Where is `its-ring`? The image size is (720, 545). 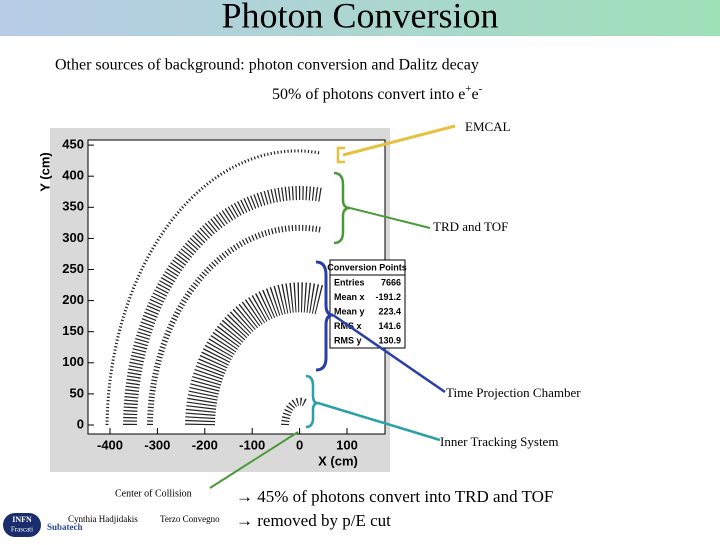
its-ring is located at coordinates (294, 411).